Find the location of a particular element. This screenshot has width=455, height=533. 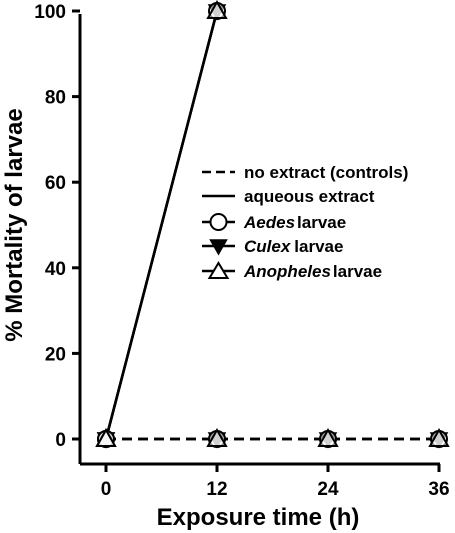

y-axis-title: % Mortality of larvae is located at coordinates (14, 224).